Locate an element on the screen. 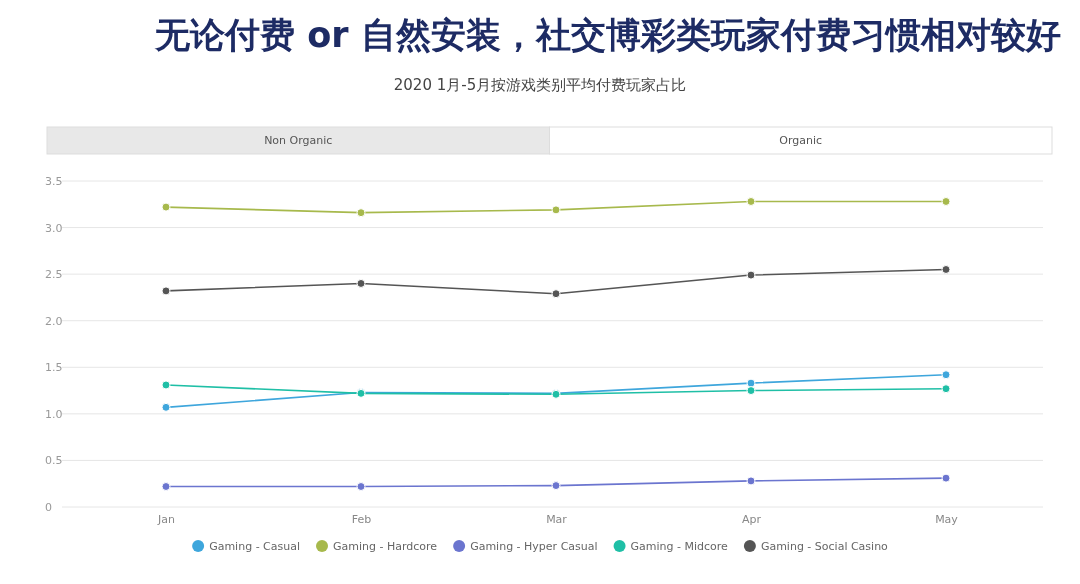  x-tick-label: Jan is located at coordinates (166, 519).